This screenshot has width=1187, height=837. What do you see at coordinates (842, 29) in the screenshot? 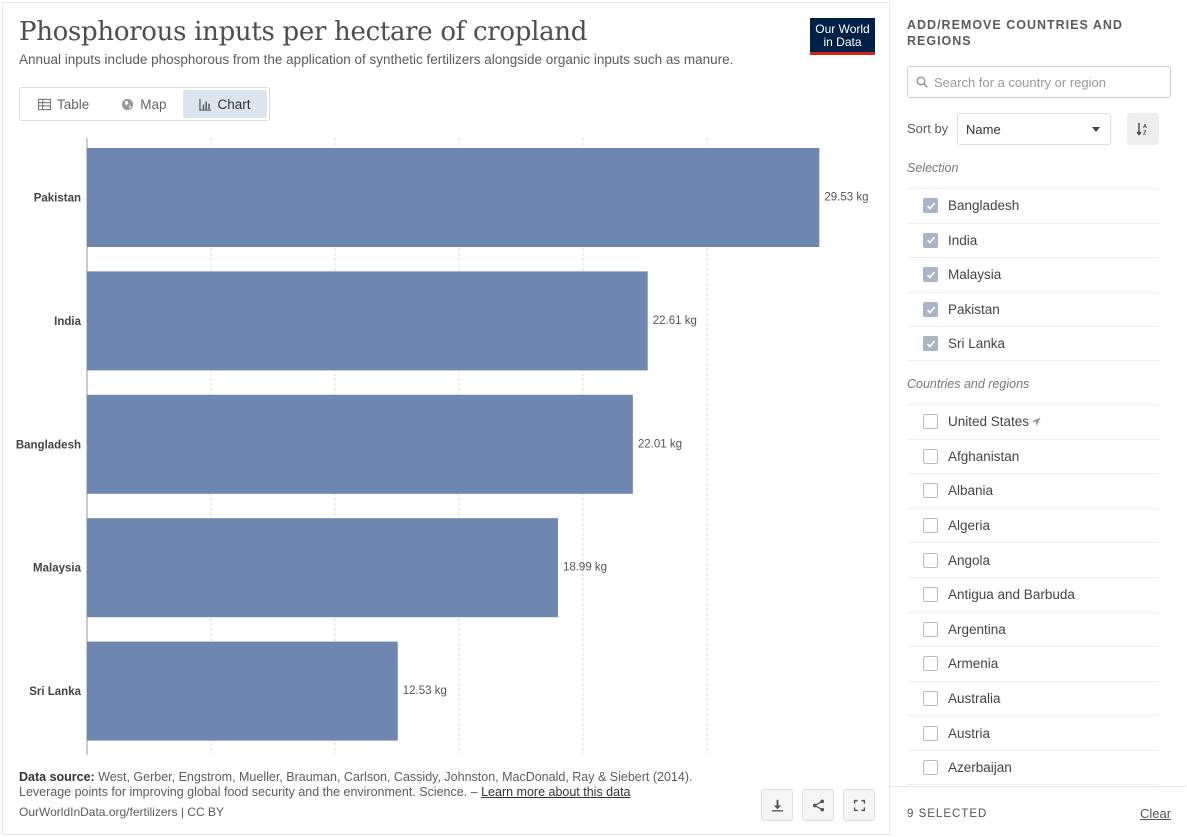
I see `logo-line-1: Our World` at bounding box center [842, 29].